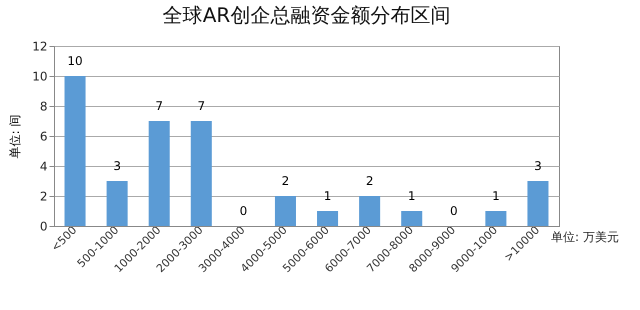 This screenshot has height=310, width=640. Describe the element at coordinates (40, 47) in the screenshot. I see `y-tick-label: 12` at that location.